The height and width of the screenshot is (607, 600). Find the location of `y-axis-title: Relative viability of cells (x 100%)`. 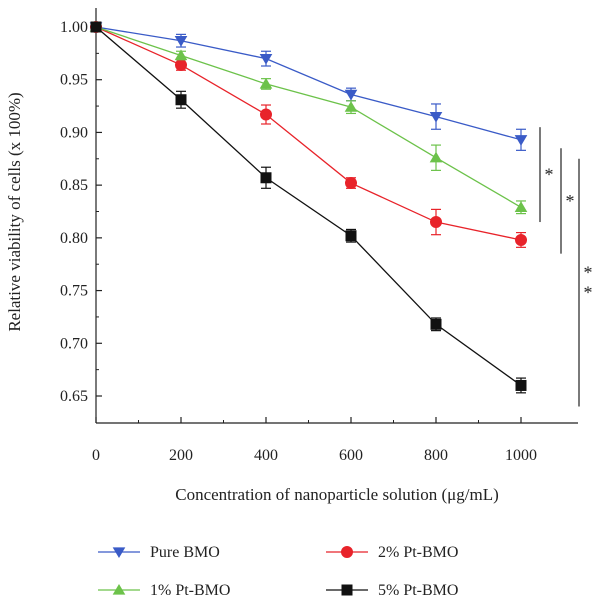

y-axis-title: Relative viability of cells (x 100%) is located at coordinates (14, 211).